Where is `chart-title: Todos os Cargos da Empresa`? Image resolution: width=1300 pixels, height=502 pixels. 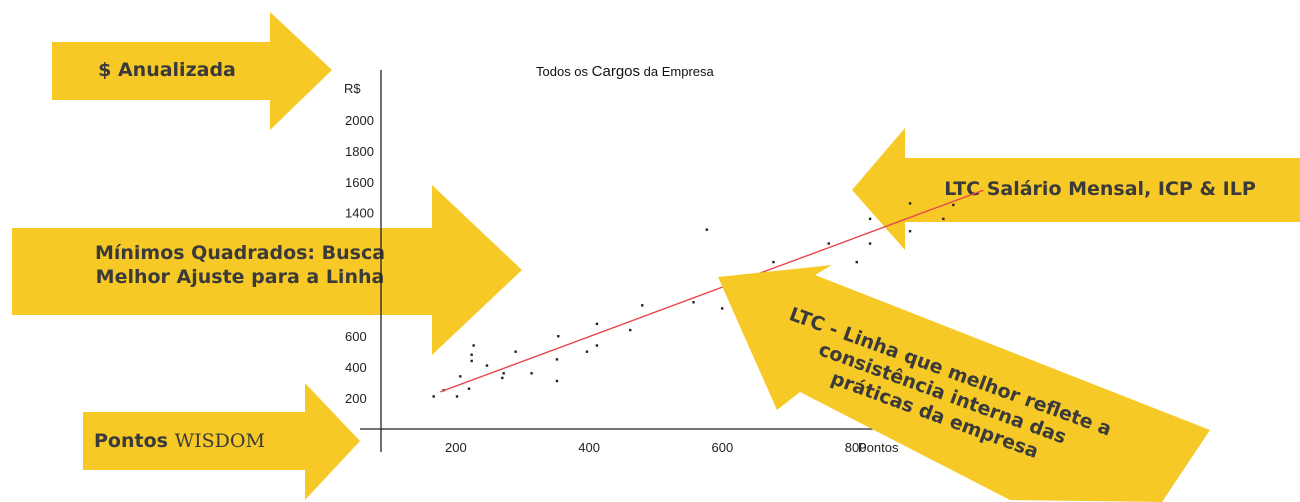 chart-title: Todos os Cargos da Empresa is located at coordinates (625, 71).